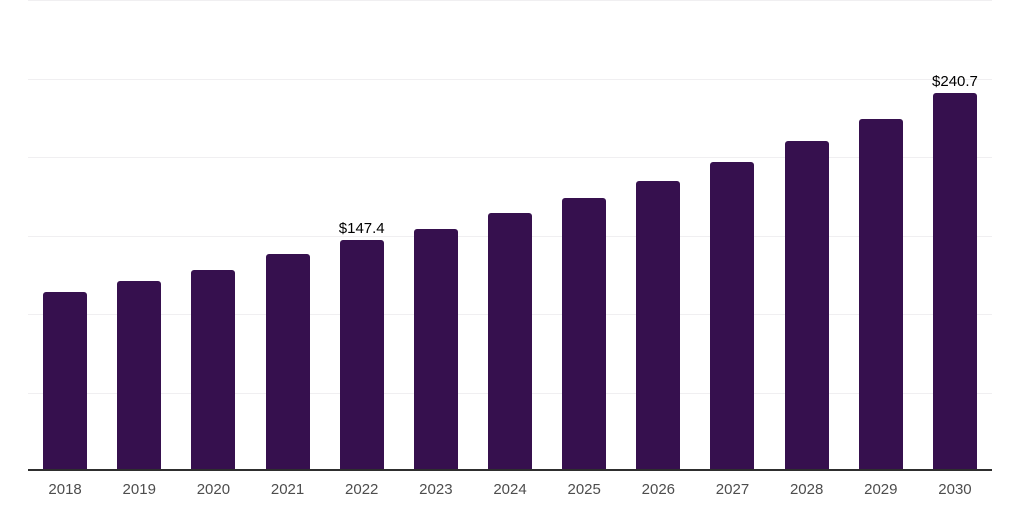  I want to click on band-2021, so click(287, 235).